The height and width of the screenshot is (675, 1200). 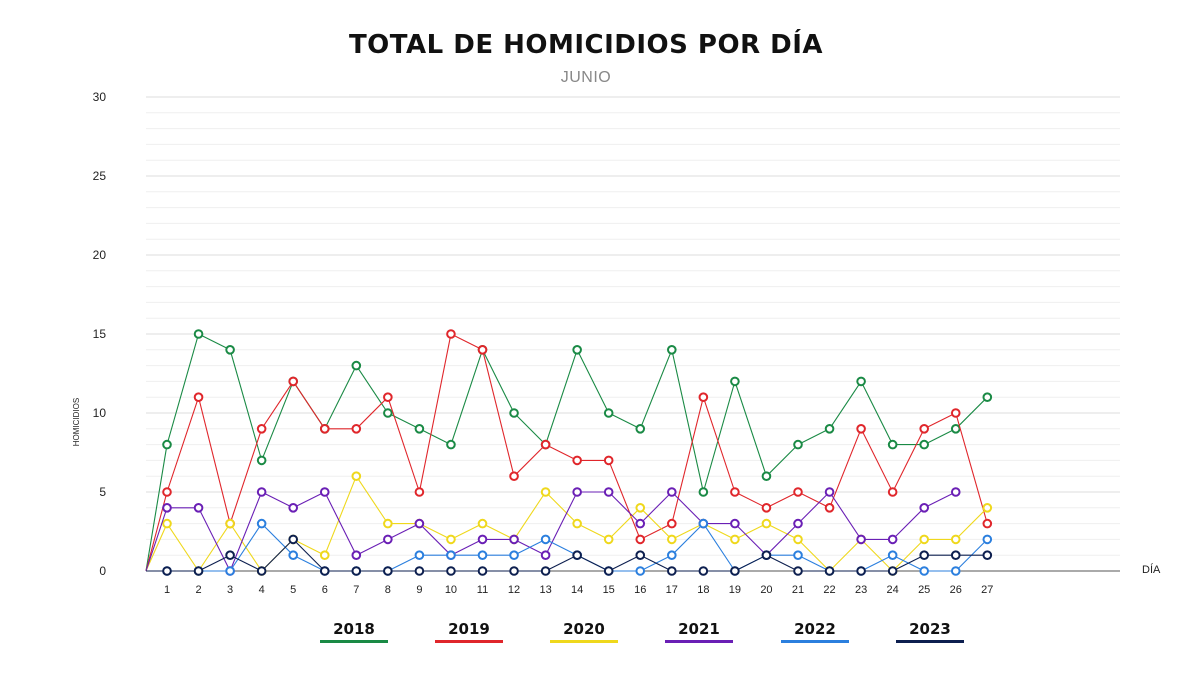 I want to click on x-tick-label: 25, so click(x=924, y=590).